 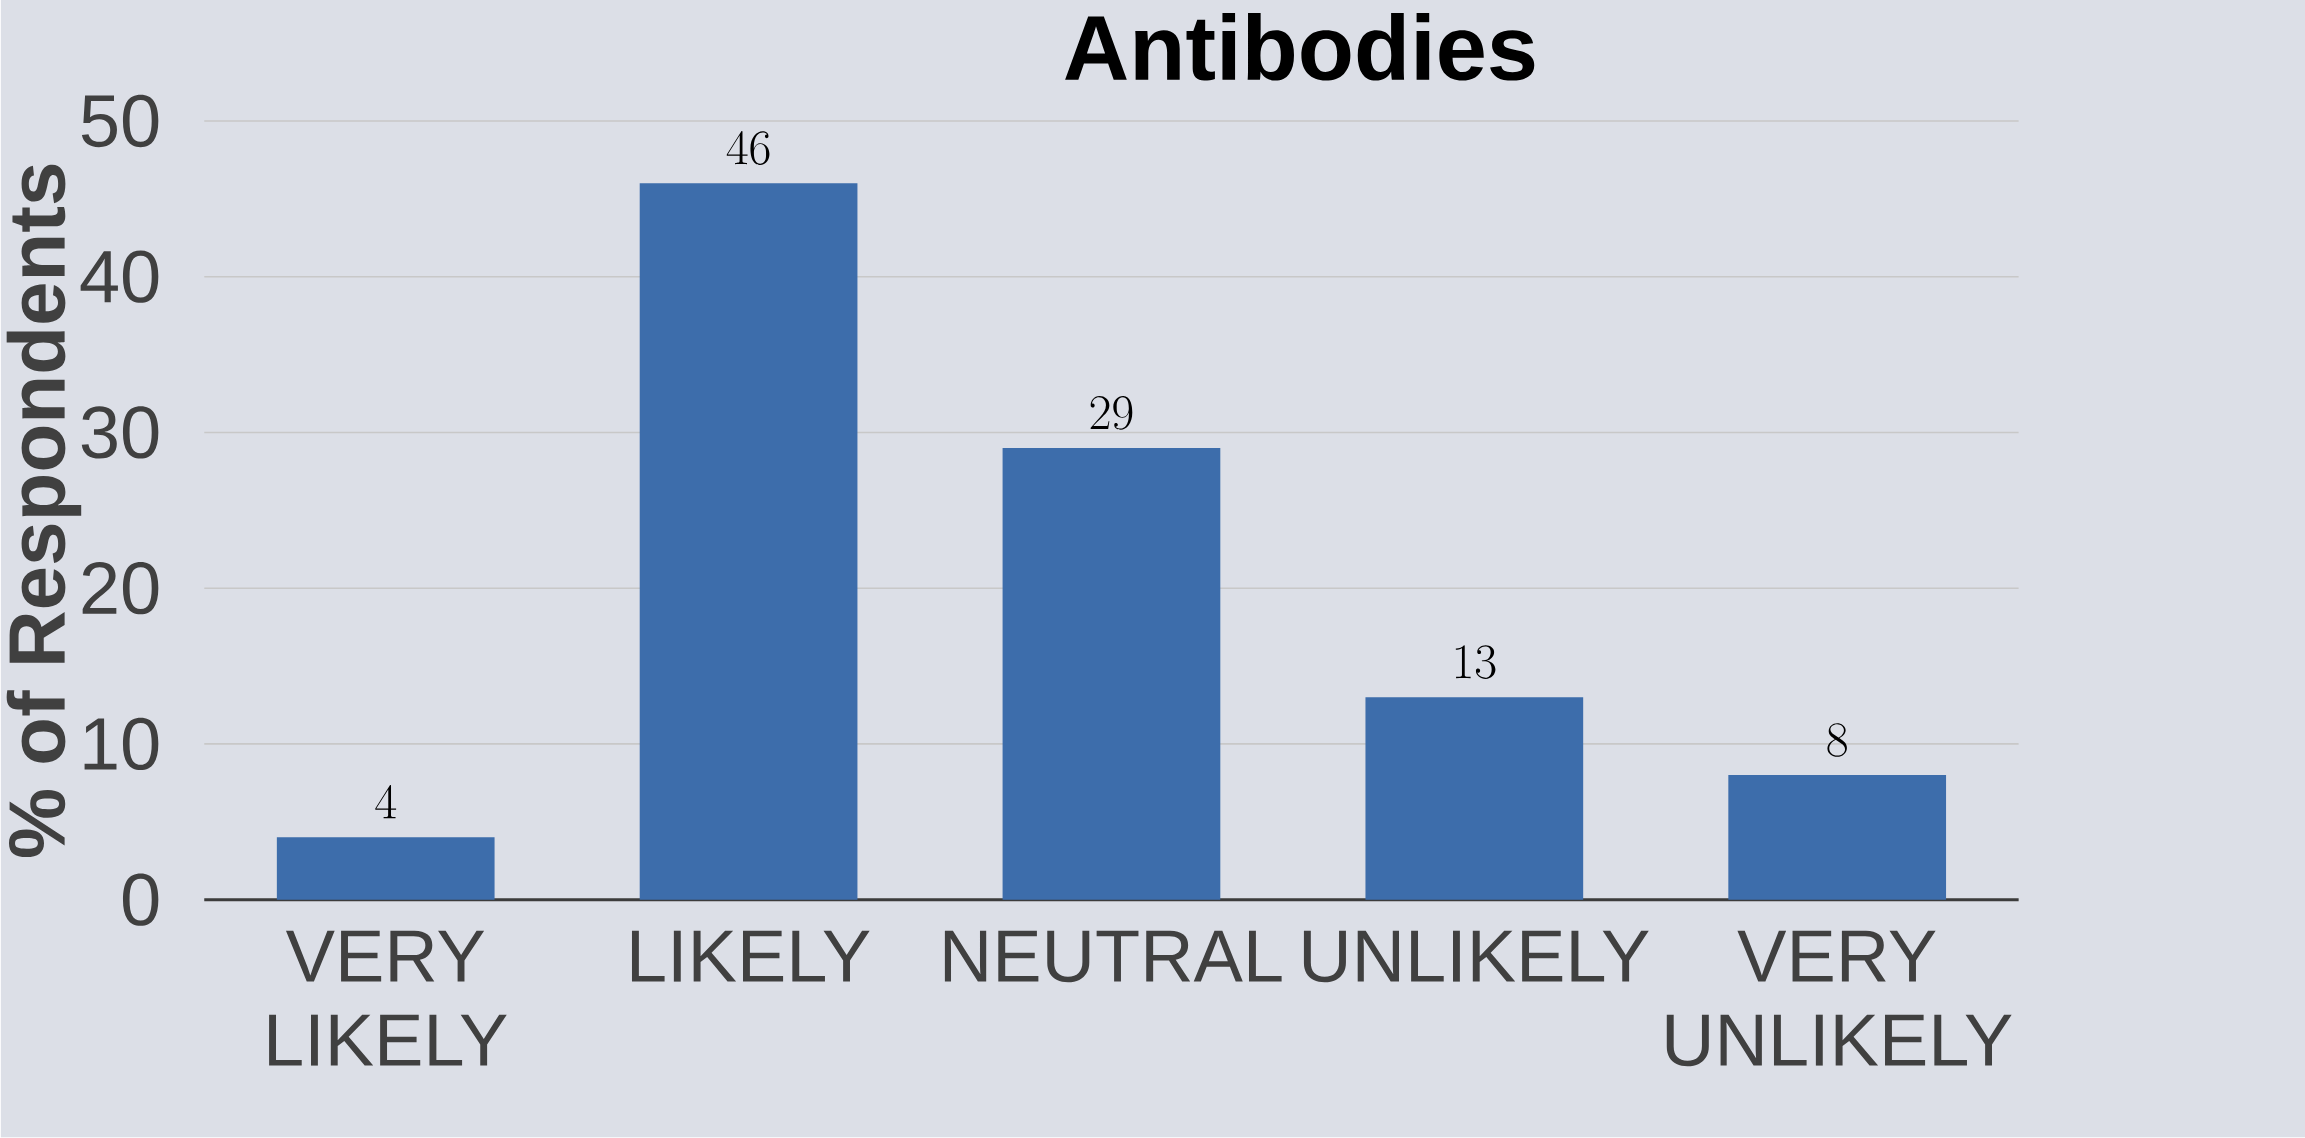 I want to click on x-tick-label: UNLIKELY, so click(x=1476, y=956).